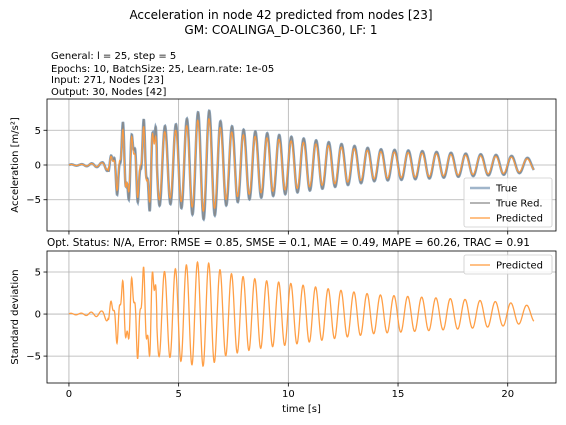 This screenshot has height=425, width=566. Describe the element at coordinates (15, 165) in the screenshot. I see `y-axis-label: Acceleration [m/s²]` at that location.